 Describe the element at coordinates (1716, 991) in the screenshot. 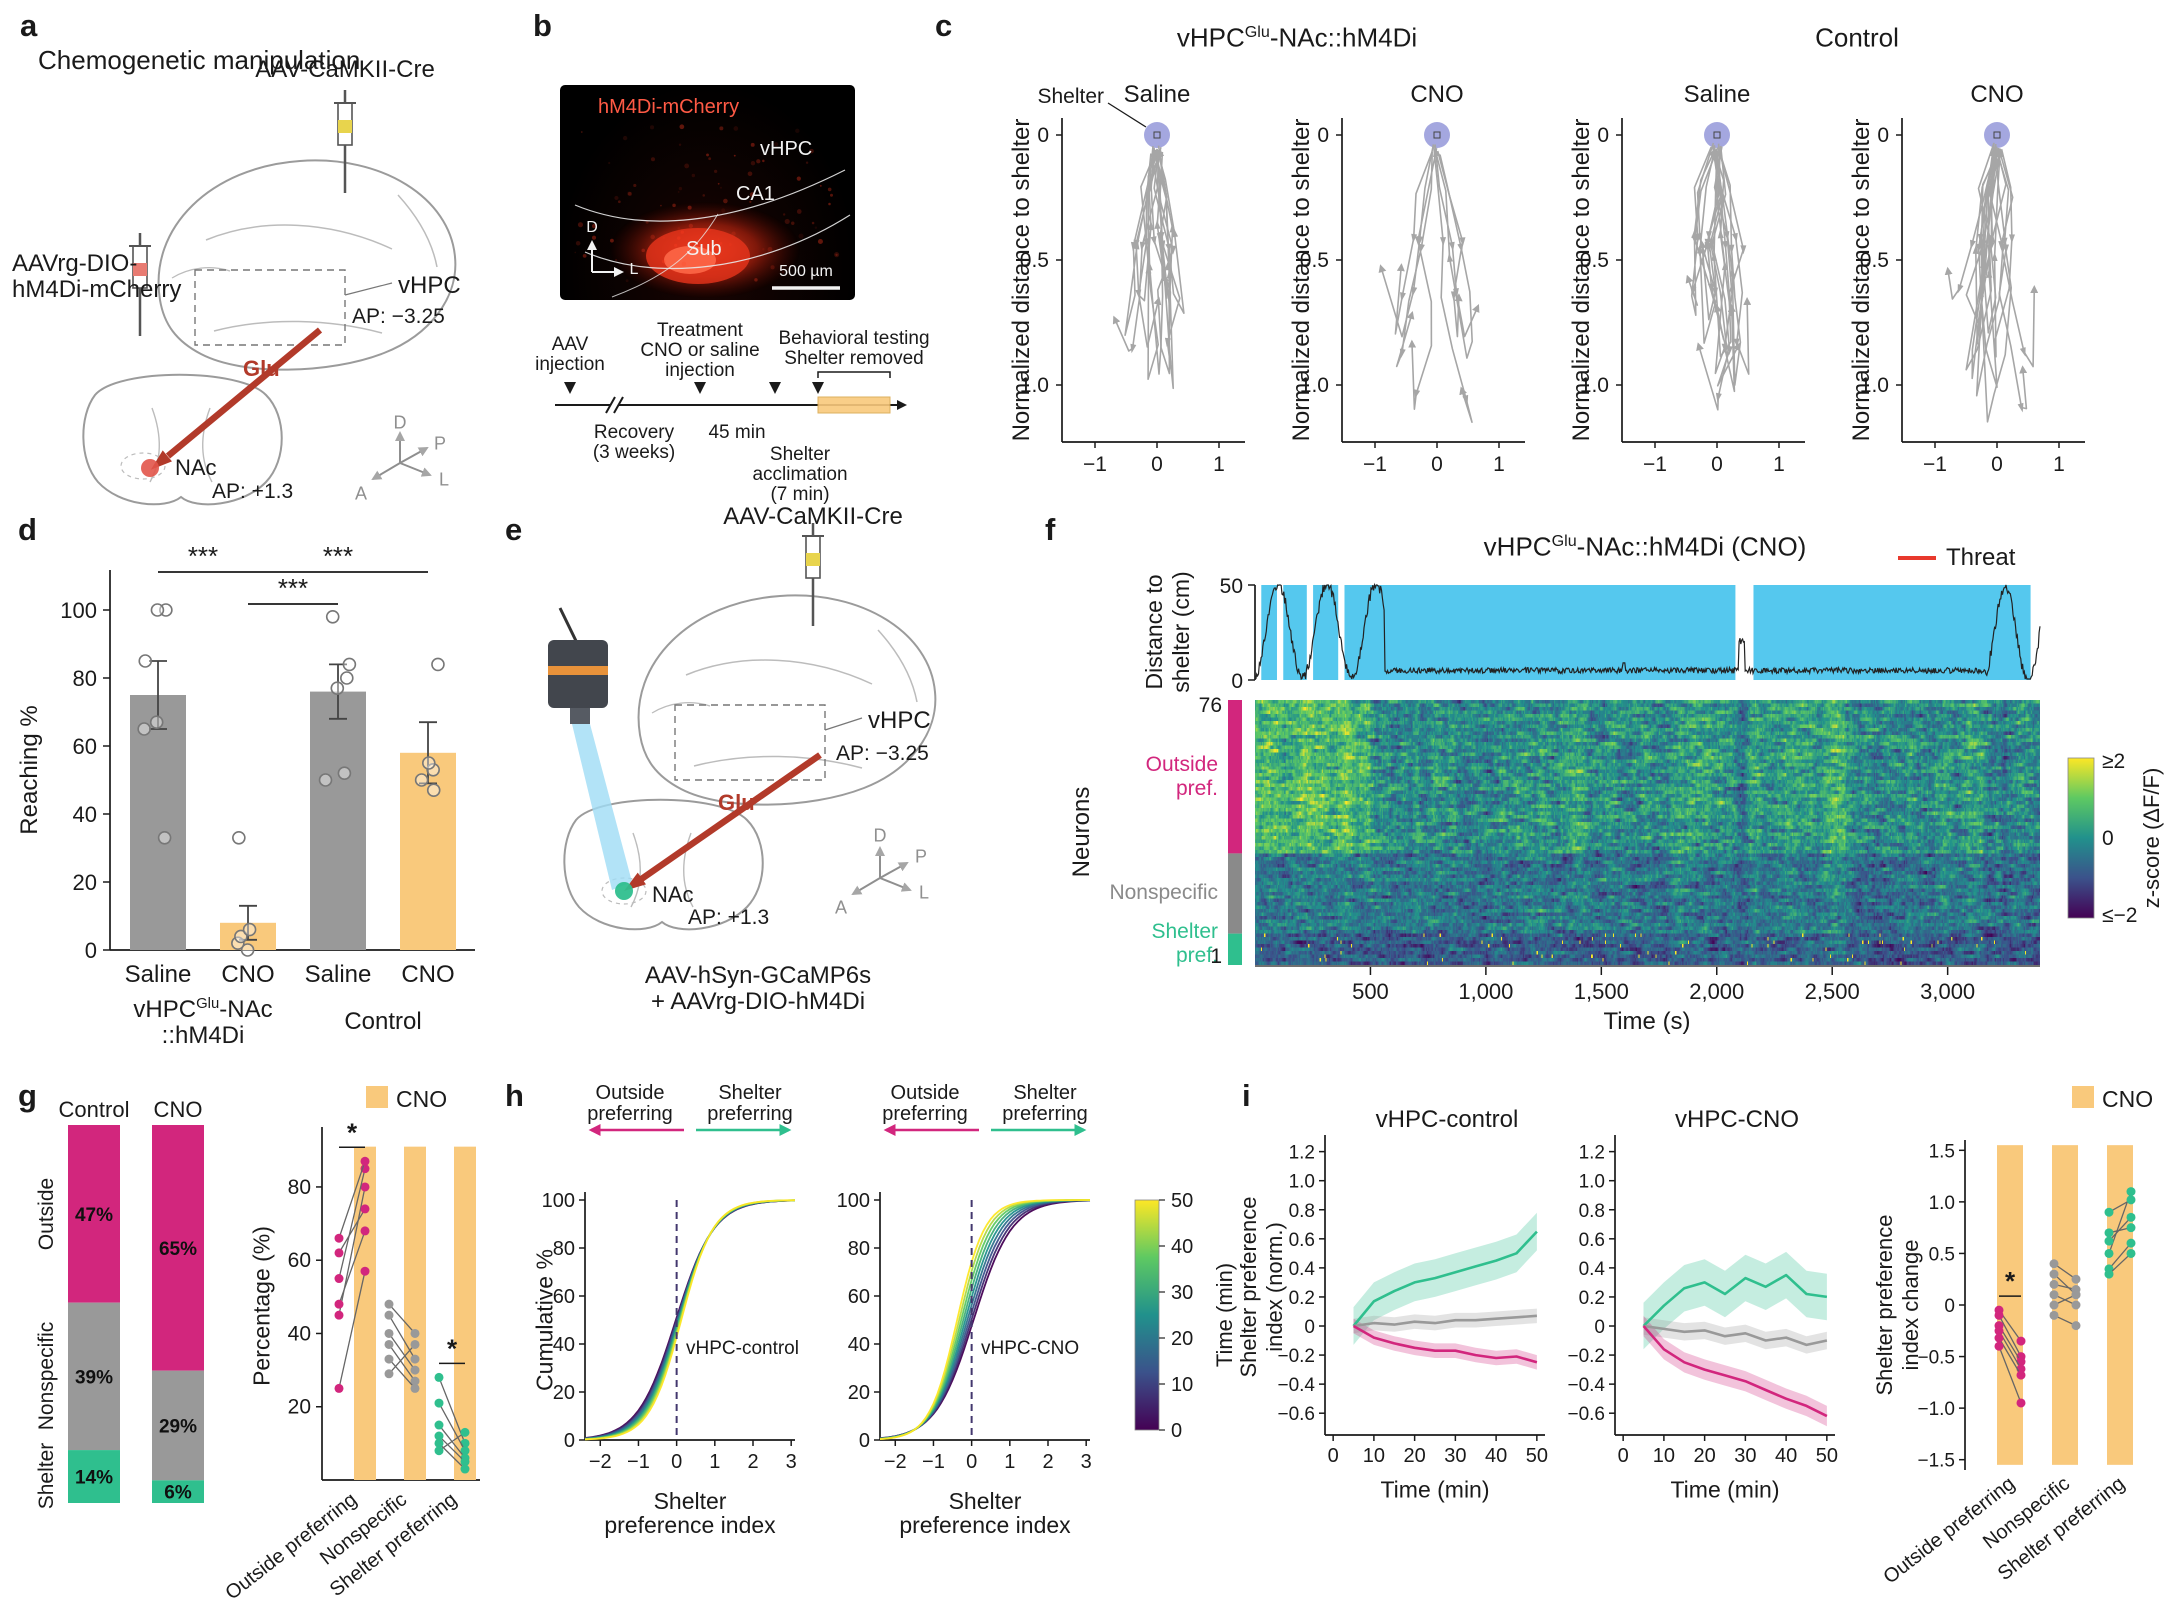

I see `tick-label: 2,000` at that location.